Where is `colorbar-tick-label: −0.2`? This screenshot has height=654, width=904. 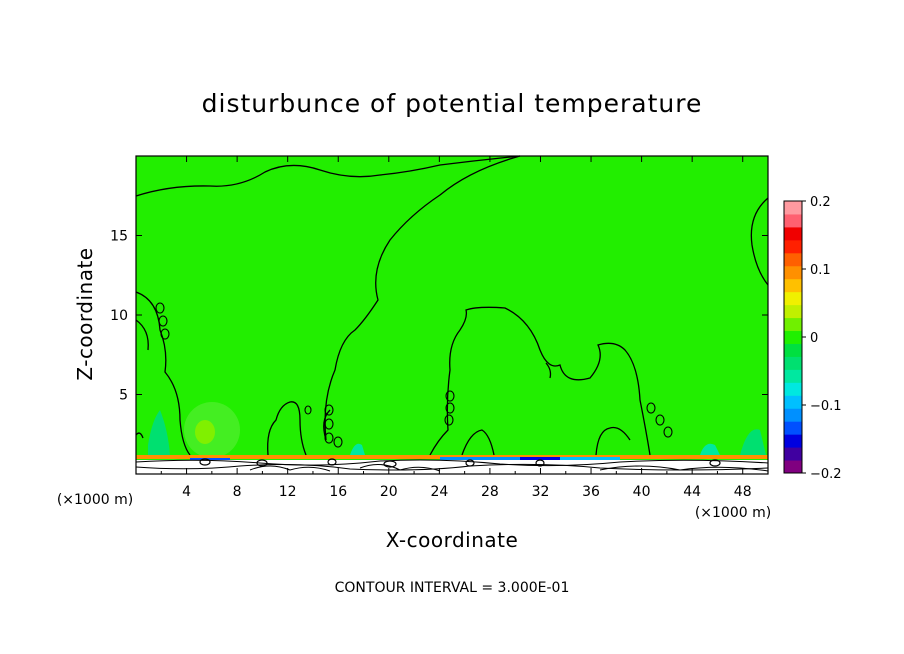
colorbar-tick-label: −0.2 is located at coordinates (826, 474).